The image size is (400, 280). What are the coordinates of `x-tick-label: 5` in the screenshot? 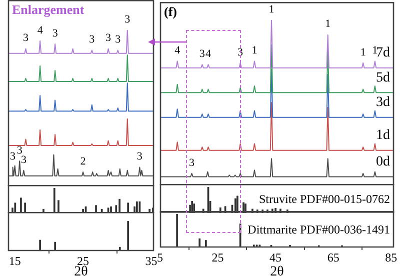 It's located at (160, 257).